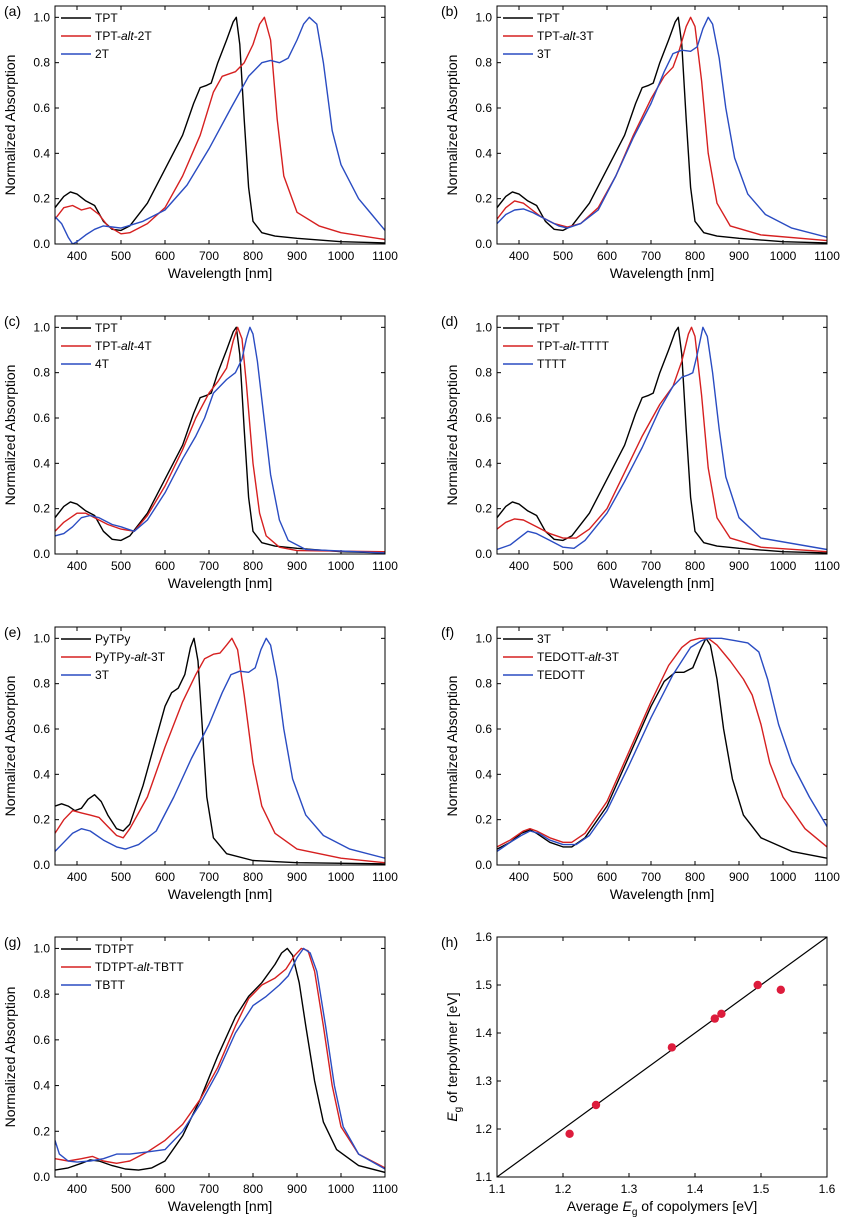 The height and width of the screenshot is (1225, 841). I want to click on x-tick-label: 1.4, so click(695, 1189).